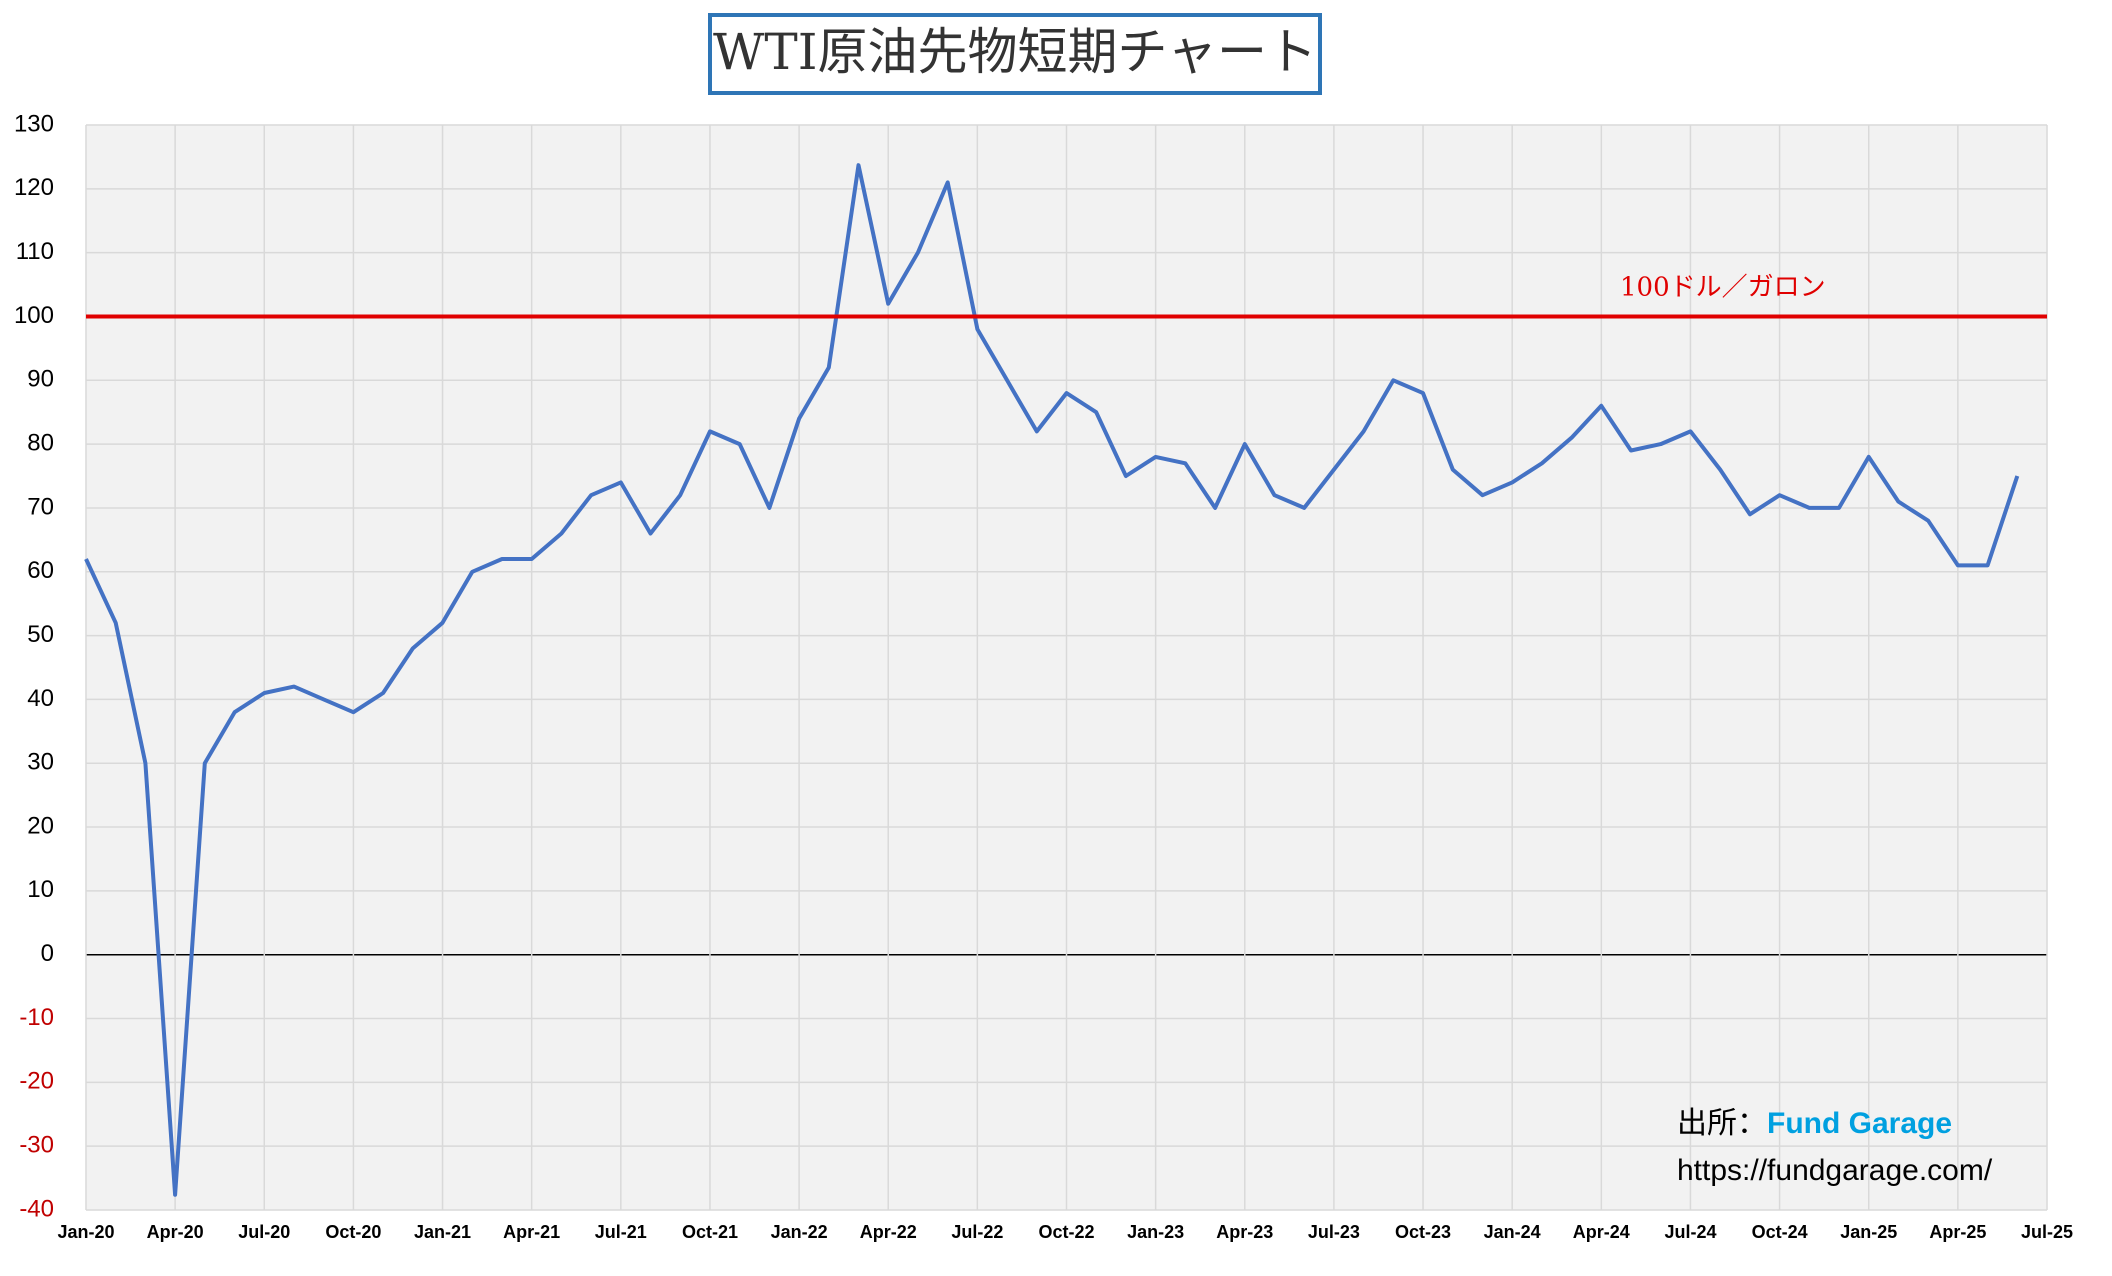  Describe the element at coordinates (1244, 1232) in the screenshot. I see `x-tick-label: Apr-23` at that location.